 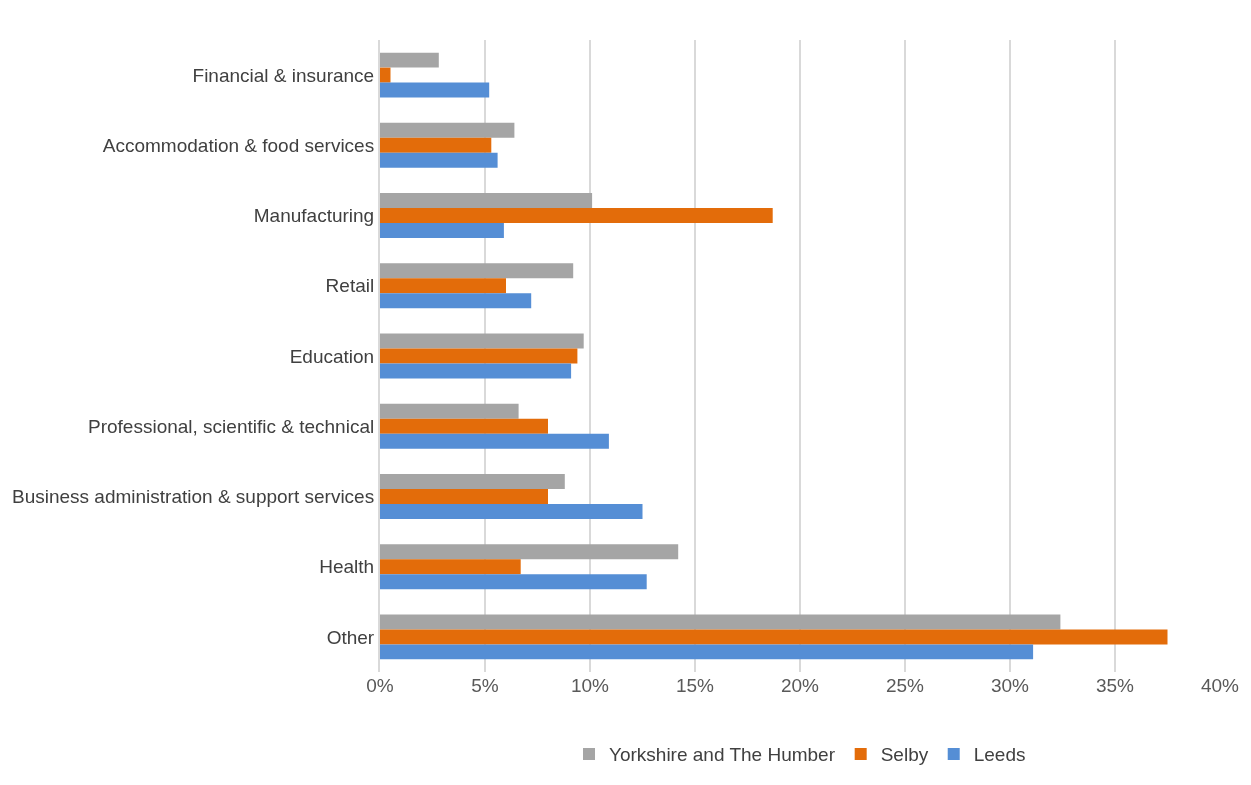 I want to click on y-tick-label: Education, so click(x=332, y=356).